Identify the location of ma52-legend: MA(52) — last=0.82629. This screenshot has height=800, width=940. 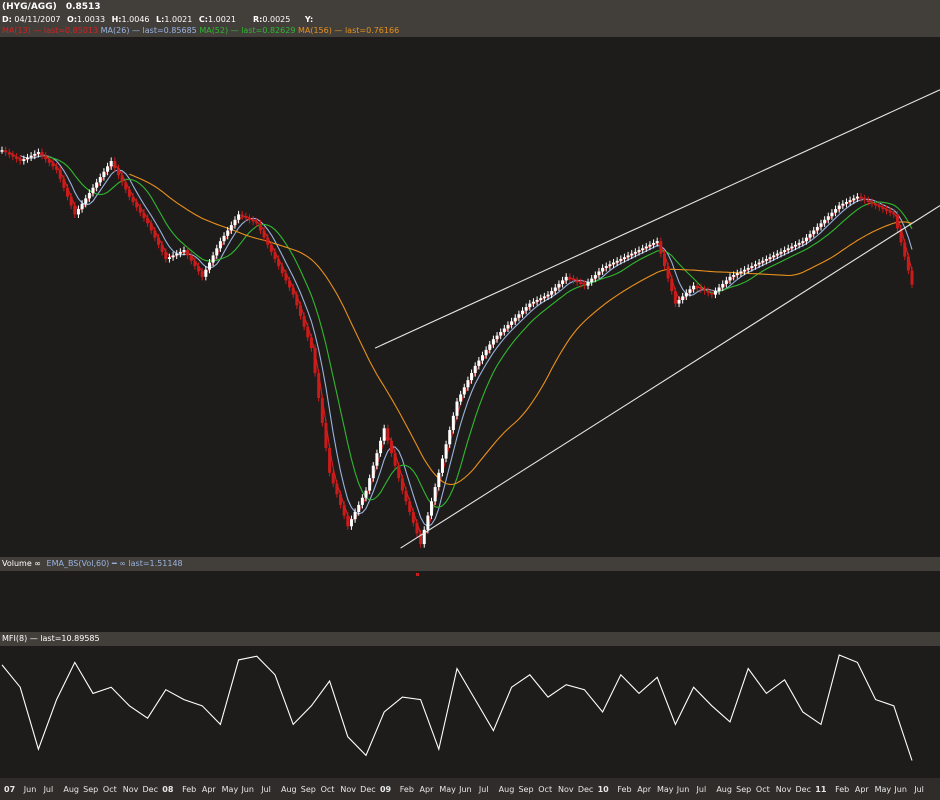
(247, 30).